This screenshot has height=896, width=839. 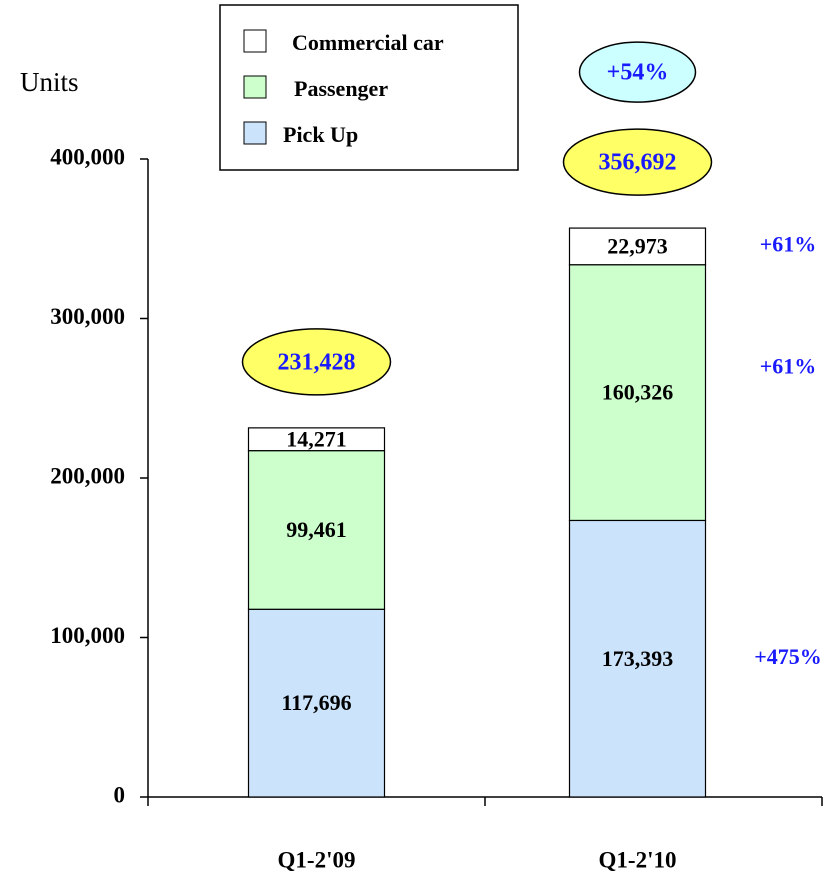 I want to click on x-tick-label: Q1-2'09, so click(x=317, y=859).